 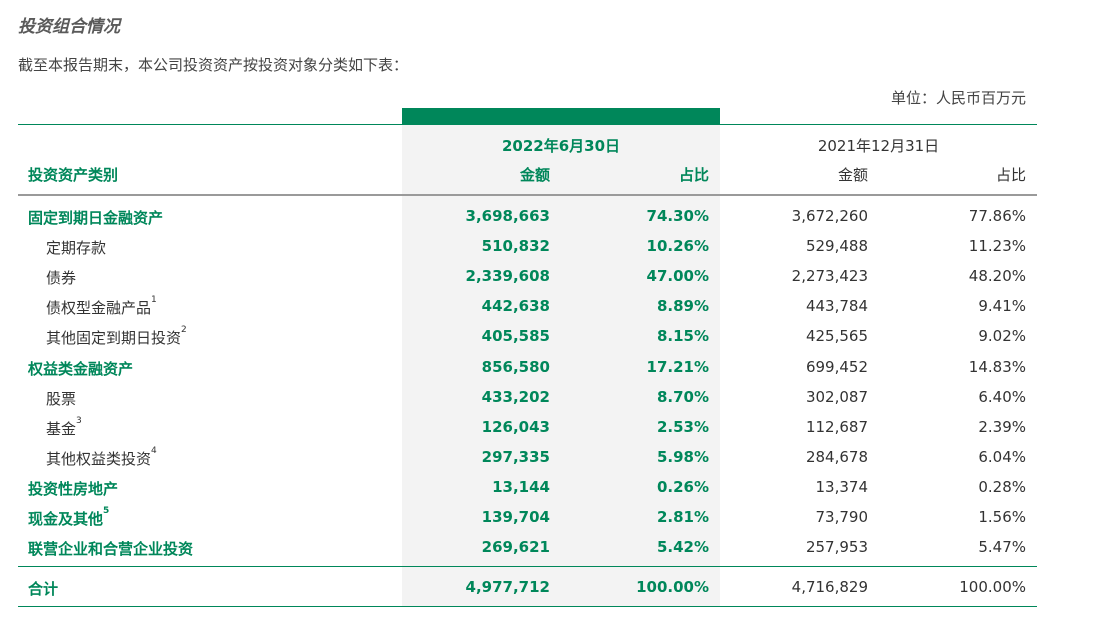 What do you see at coordinates (1002, 426) in the screenshot?
I see `ratio-2021: 2.39%` at bounding box center [1002, 426].